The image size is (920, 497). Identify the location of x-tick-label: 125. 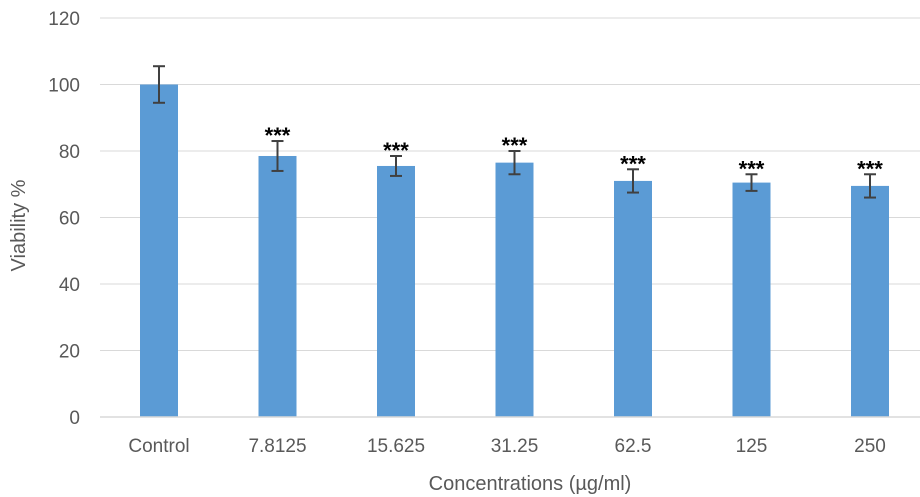
(752, 446).